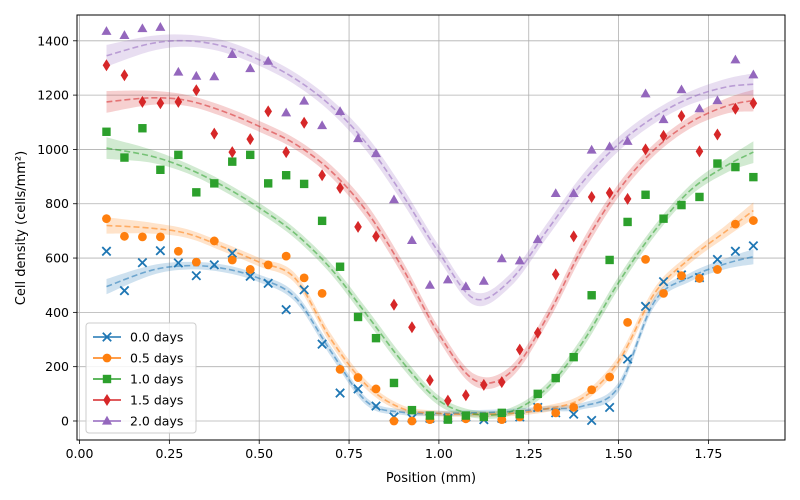 Image resolution: width=800 pixels, height=500 pixels. I want to click on legend-marker-0-5-days, so click(107, 358).